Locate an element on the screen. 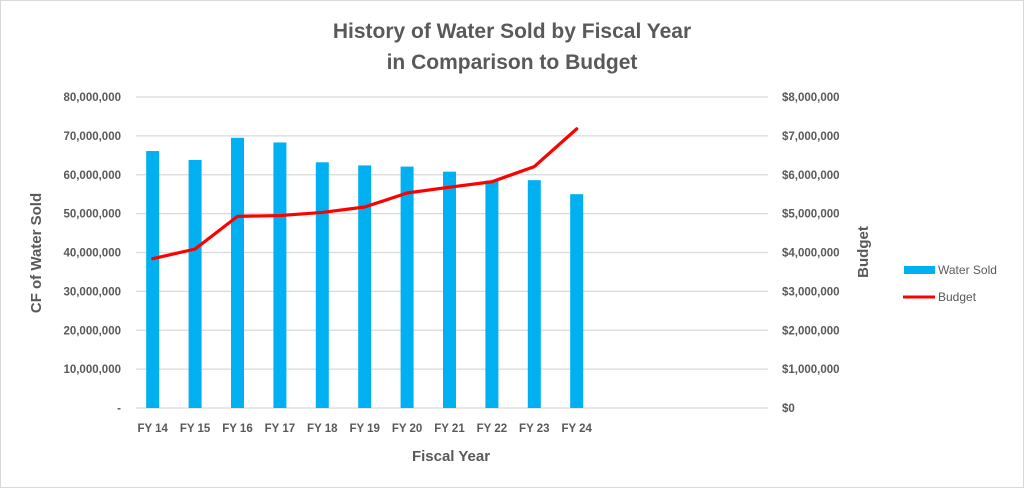  chart-title-line-2: in Comparison to Budget is located at coordinates (512, 62).